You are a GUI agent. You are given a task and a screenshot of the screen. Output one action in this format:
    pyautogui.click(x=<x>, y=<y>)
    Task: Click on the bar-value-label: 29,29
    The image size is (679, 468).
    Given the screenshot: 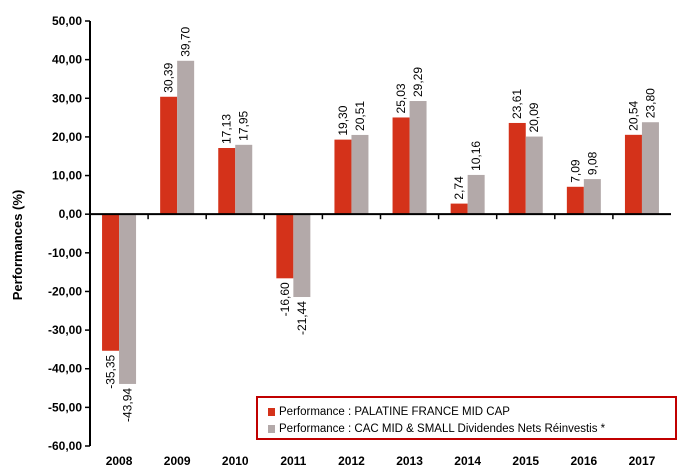 What is the action you would take?
    pyautogui.click(x=418, y=82)
    